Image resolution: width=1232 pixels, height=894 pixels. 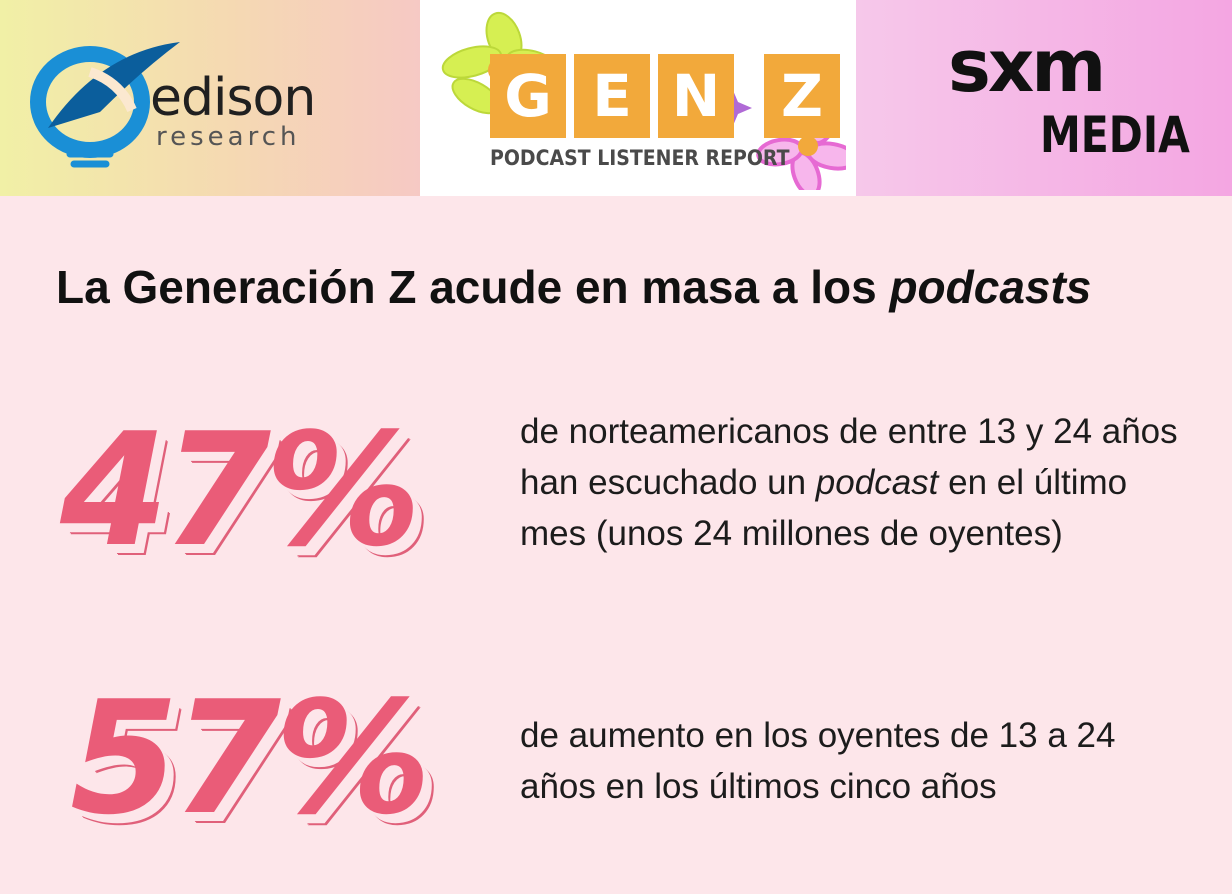 What do you see at coordinates (990, 287) in the screenshot?
I see `title-italic: podcasts` at bounding box center [990, 287].